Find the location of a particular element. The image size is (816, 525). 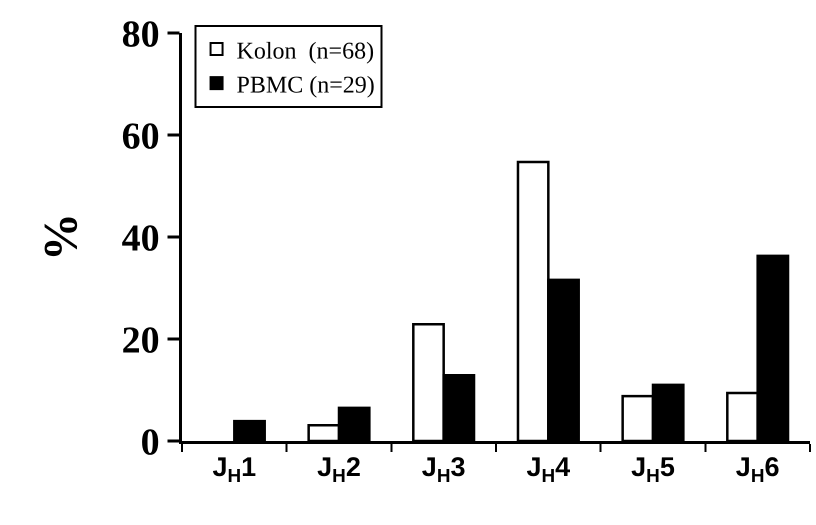

y-tick-label: 80 is located at coordinates (141, 34).